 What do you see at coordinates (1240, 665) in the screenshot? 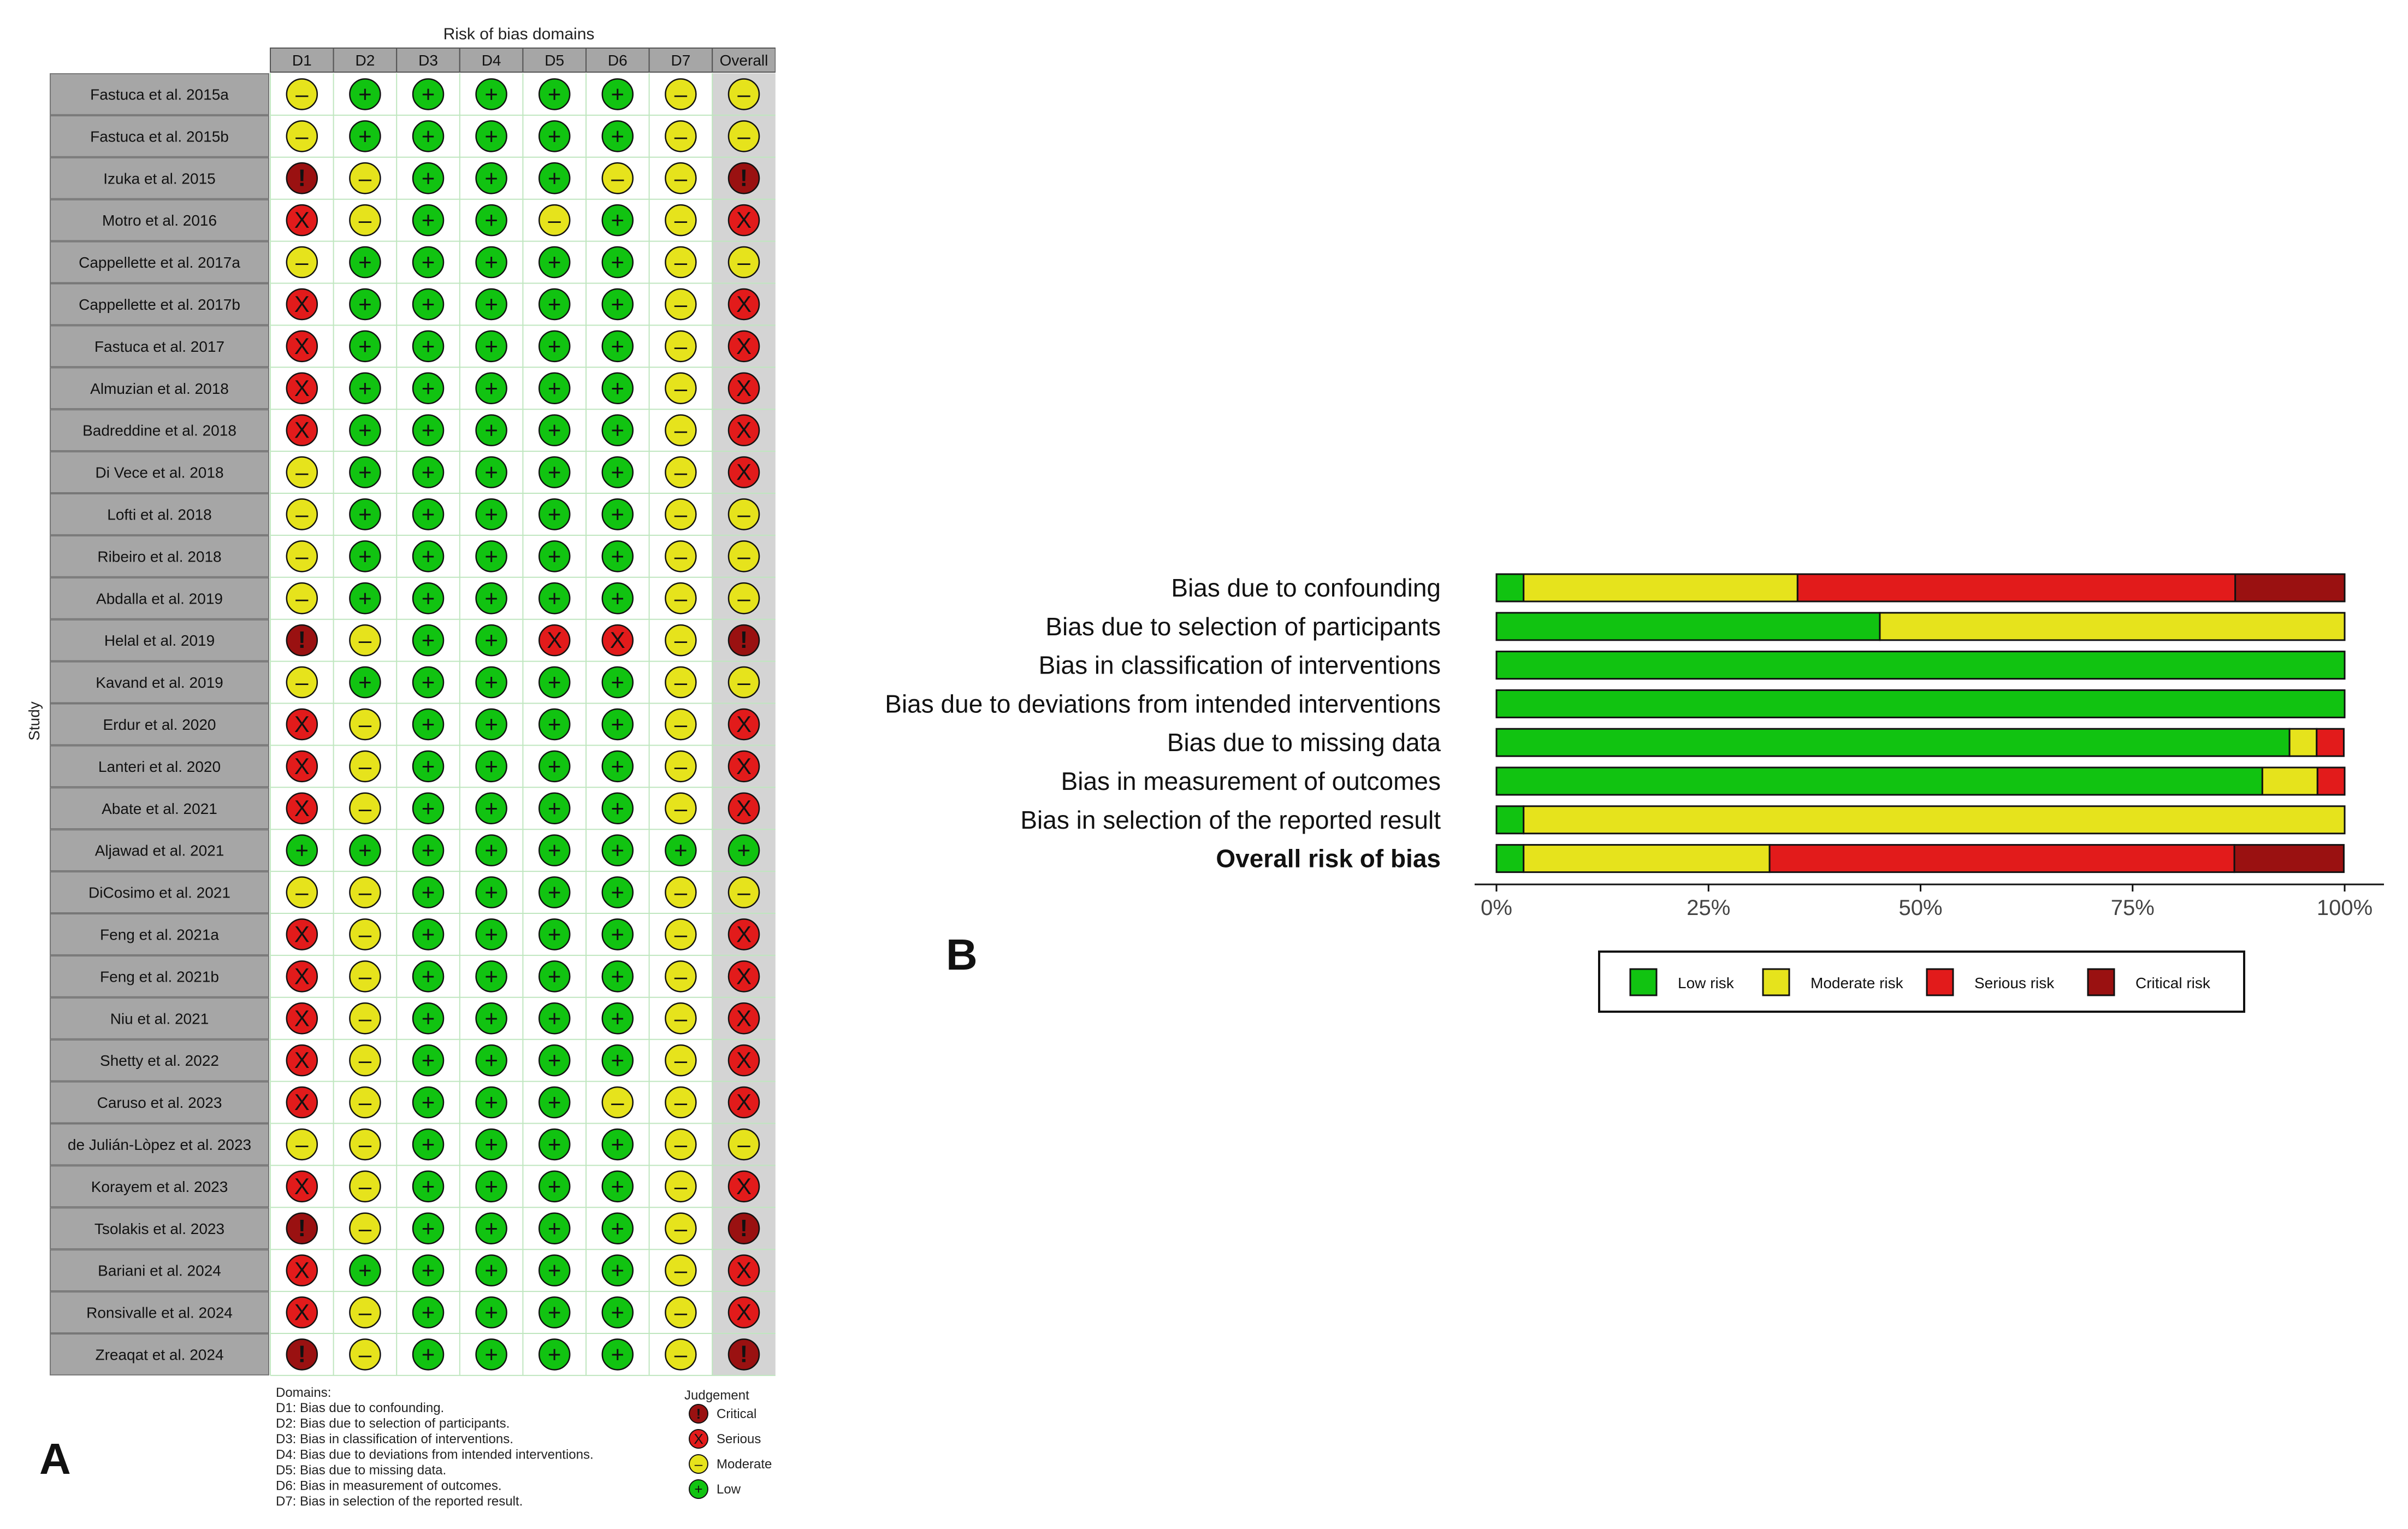
I see `category-label: Bias in classification of interventions` at bounding box center [1240, 665].